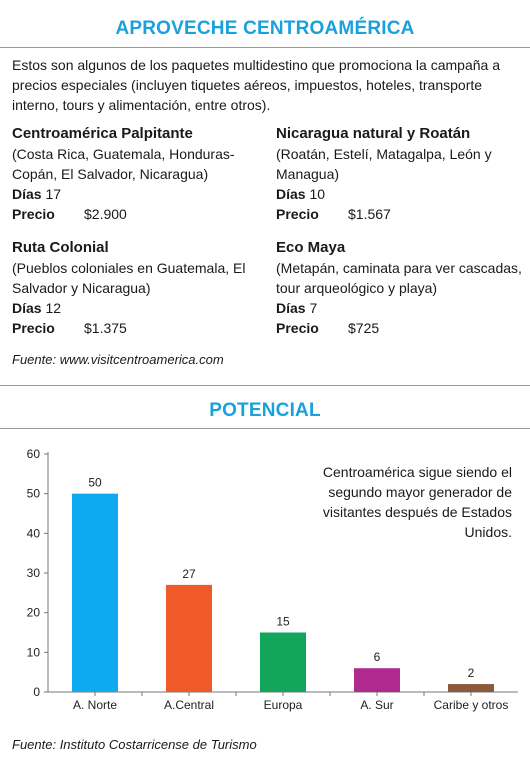 The width and height of the screenshot is (530, 775). I want to click on section-divider, so click(265, 385).